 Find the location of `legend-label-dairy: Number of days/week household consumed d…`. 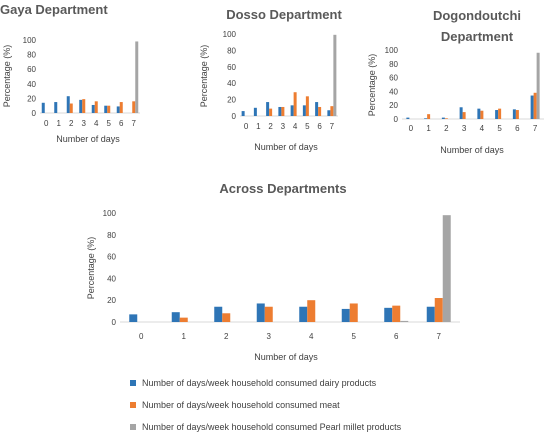

legend-label-dairy: Number of days/week household consumed d… is located at coordinates (259, 383).